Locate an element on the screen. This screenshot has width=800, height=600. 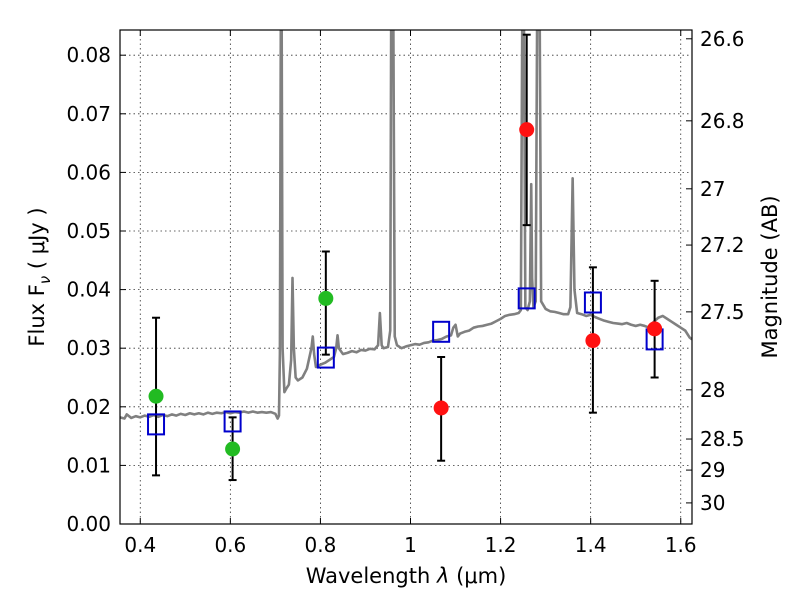
y2-tick-label: 26.8 is located at coordinates (722, 121).